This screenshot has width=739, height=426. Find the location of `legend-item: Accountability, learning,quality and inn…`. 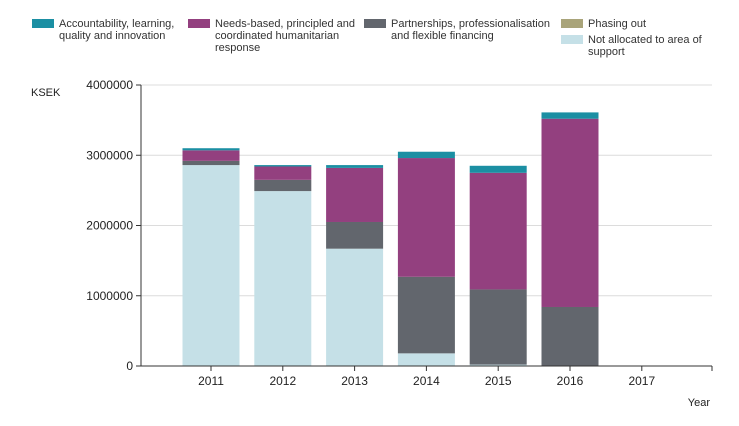

legend-item: Accountability, learning,quality and inn… is located at coordinates (103, 30).